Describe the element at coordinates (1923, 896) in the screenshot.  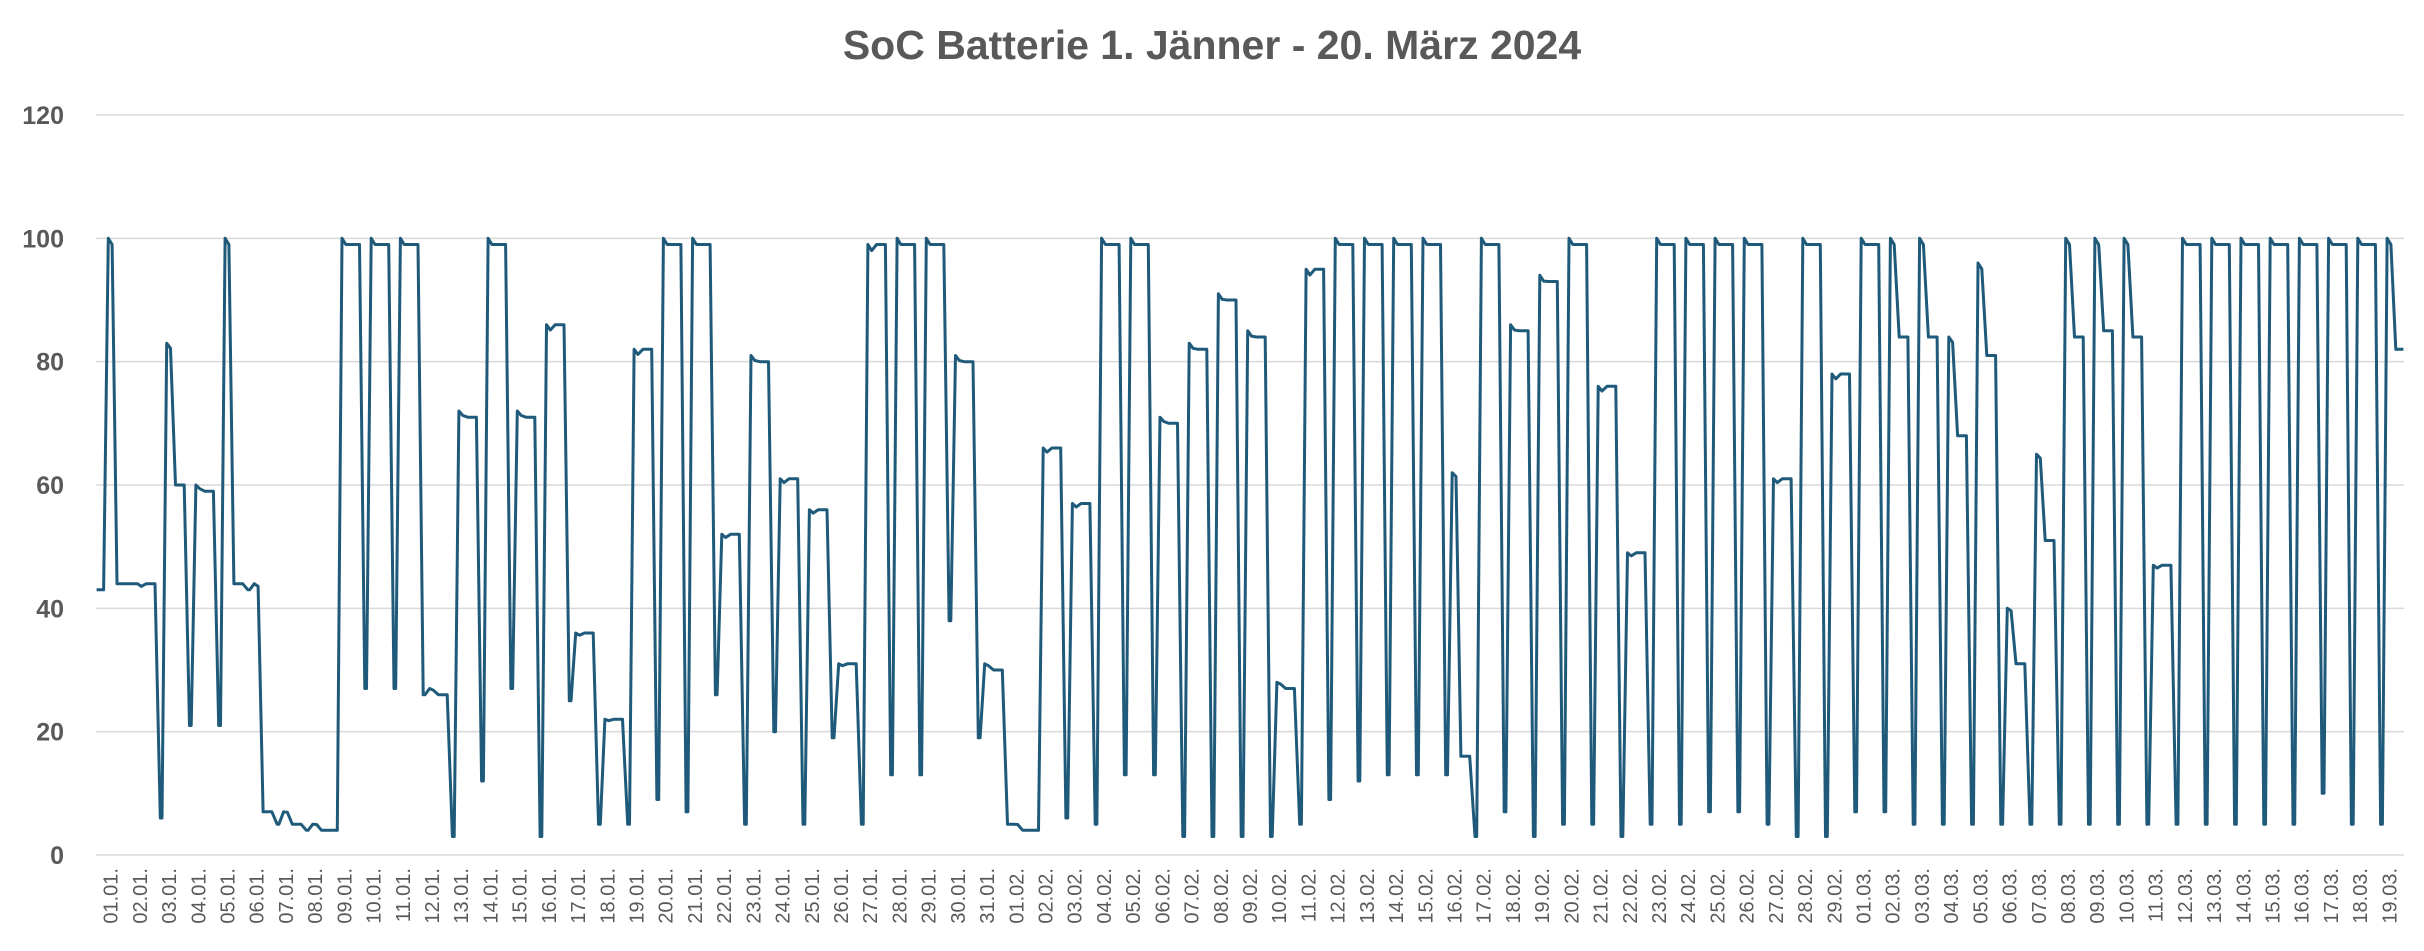
I see `x-tick-label: 03.03.` at that location.